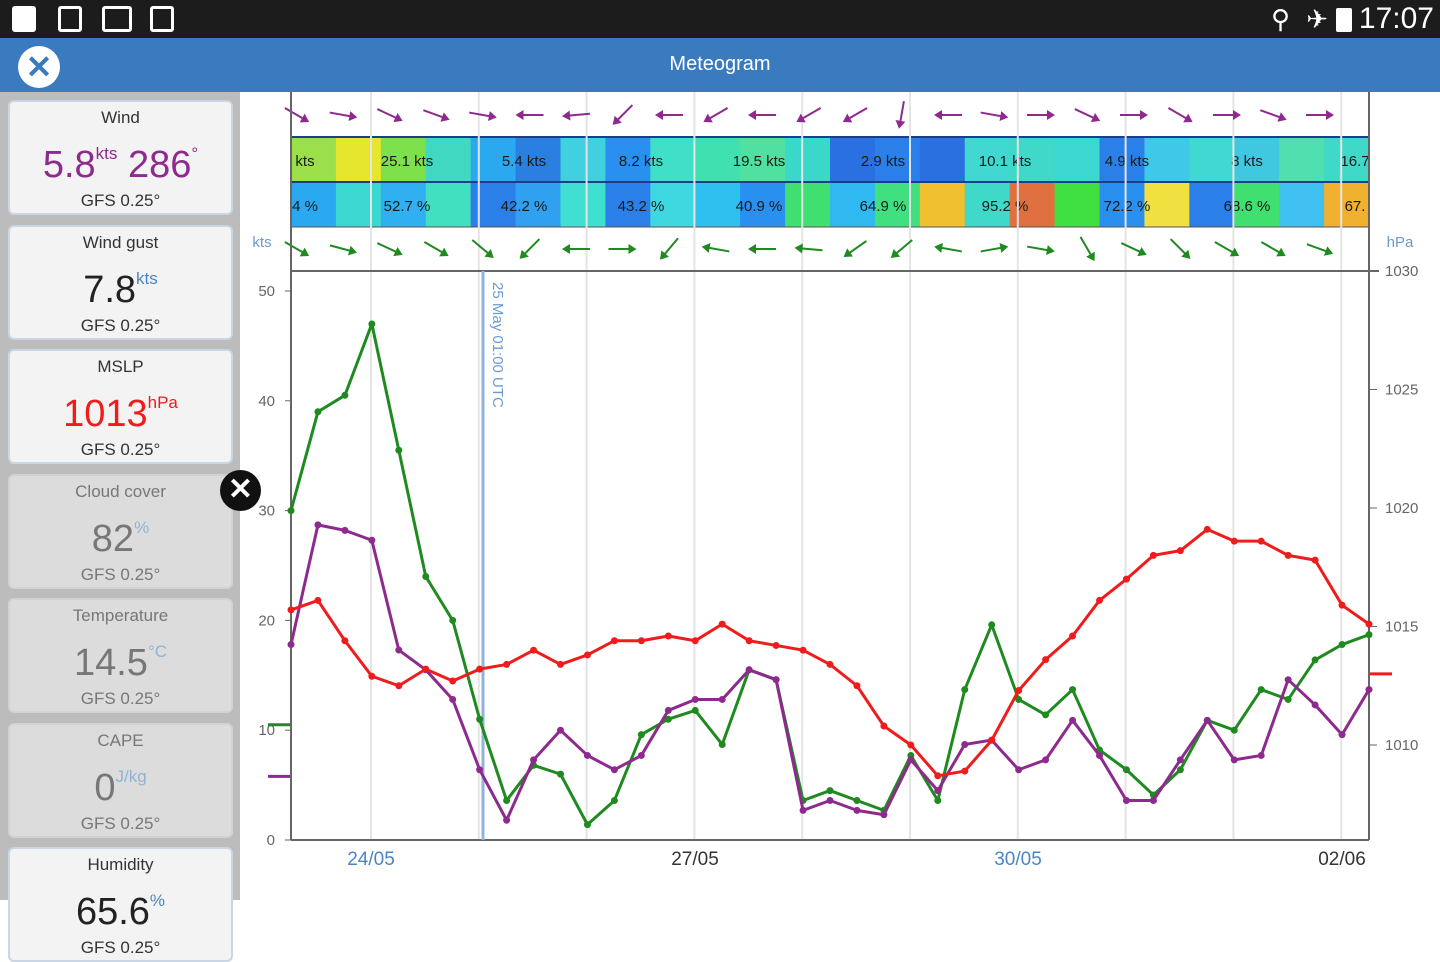 The height and width of the screenshot is (962, 1440). What do you see at coordinates (120, 864) in the screenshot?
I see `card-label: Humidity` at bounding box center [120, 864].